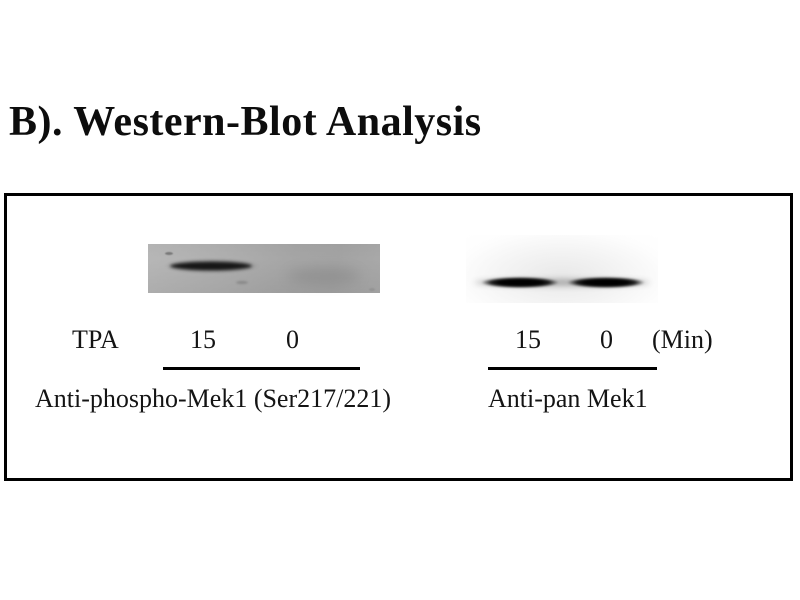  What do you see at coordinates (572, 368) in the screenshot?
I see `right-lane-underline` at bounding box center [572, 368].